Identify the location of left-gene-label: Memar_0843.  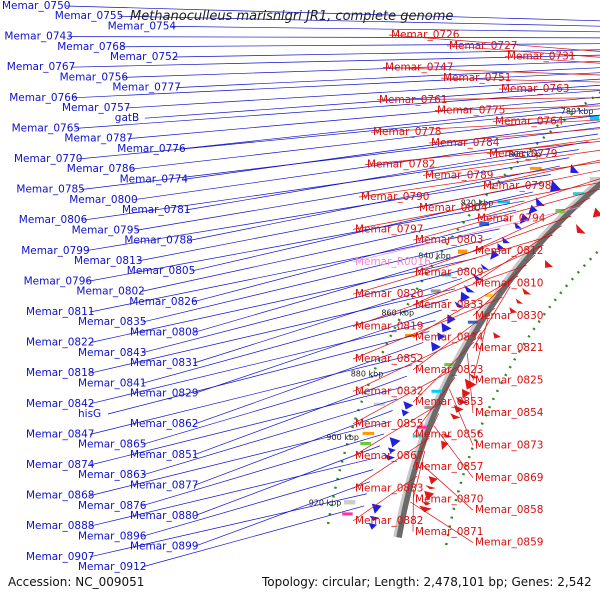
(112, 353).